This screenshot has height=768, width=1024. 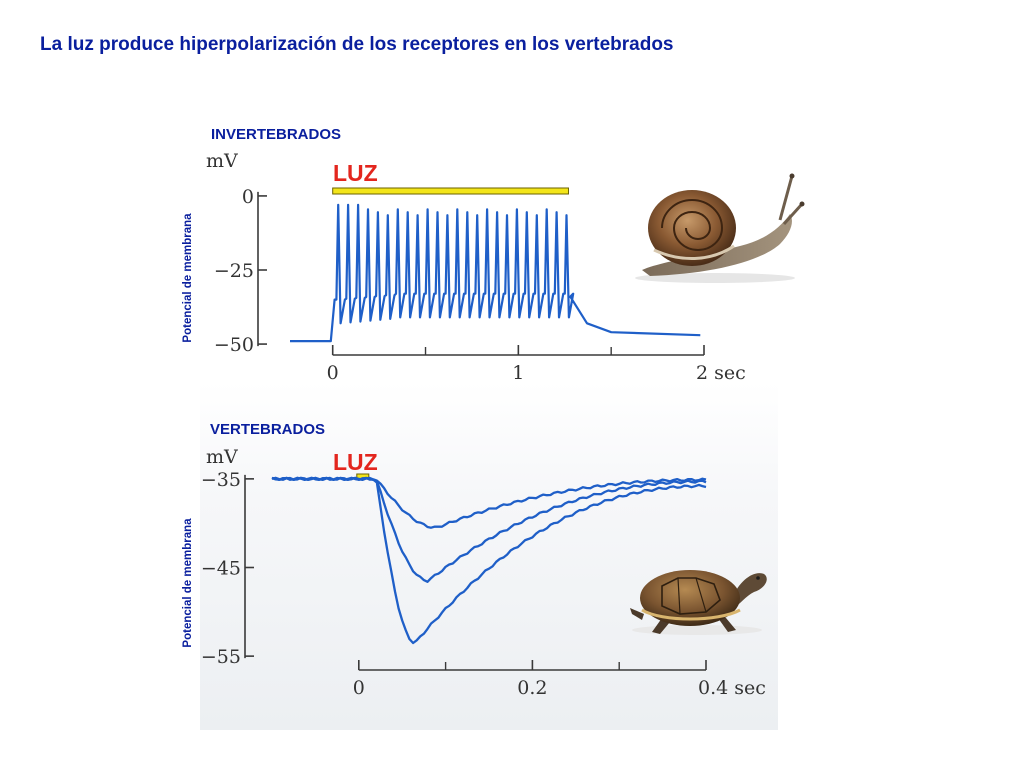 What do you see at coordinates (222, 457) in the screenshot?
I see `y-unit-bottom: mV` at bounding box center [222, 457].